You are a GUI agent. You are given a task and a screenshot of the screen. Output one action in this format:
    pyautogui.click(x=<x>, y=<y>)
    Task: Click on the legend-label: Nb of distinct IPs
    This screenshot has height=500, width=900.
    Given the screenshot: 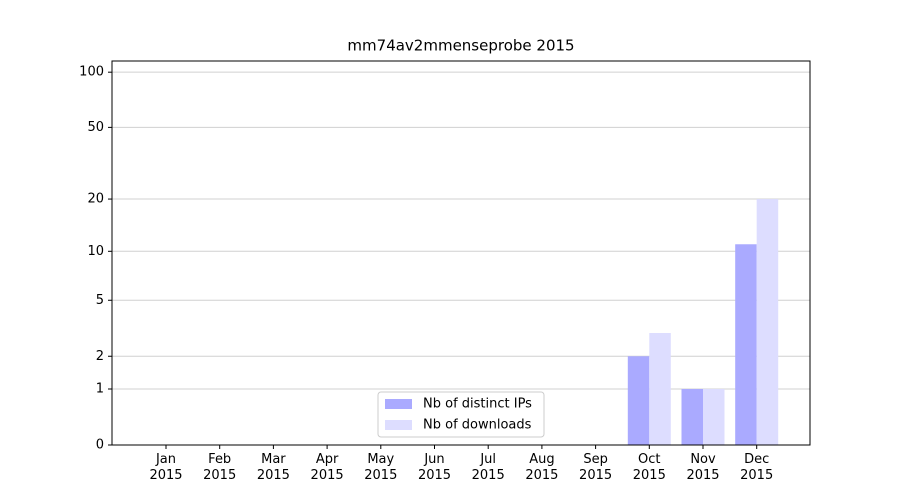 What is the action you would take?
    pyautogui.click(x=477, y=404)
    